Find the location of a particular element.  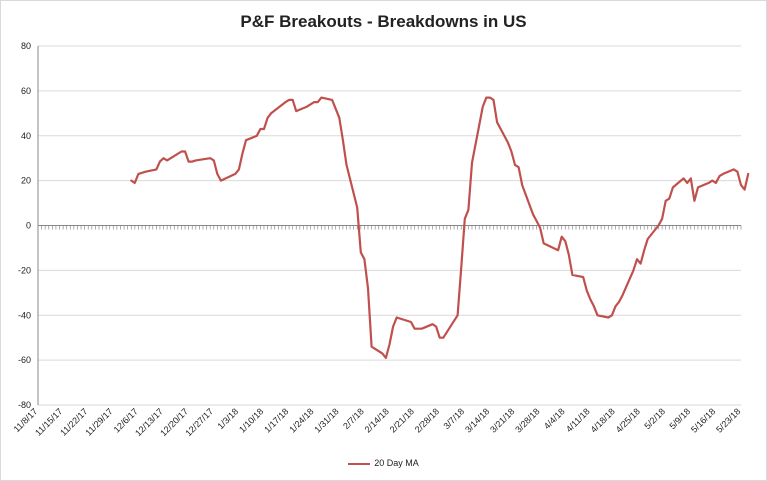

y-tick-label: 40 is located at coordinates (26, 136).